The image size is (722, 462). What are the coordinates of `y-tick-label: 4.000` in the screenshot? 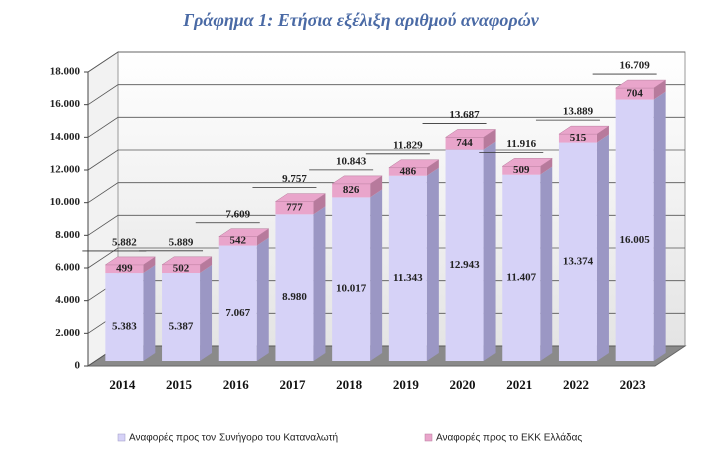 It's located at (67, 300).